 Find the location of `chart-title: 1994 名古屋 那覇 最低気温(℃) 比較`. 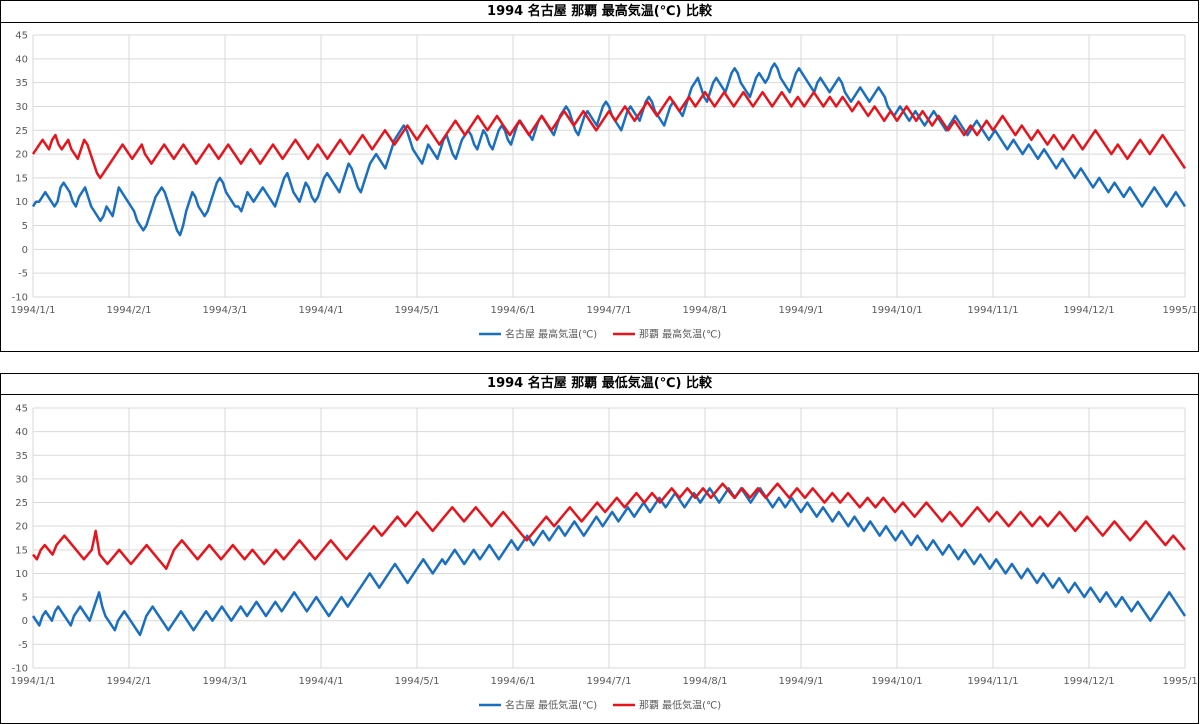

chart-title: 1994 名古屋 那覇 最低気温(℃) 比較 is located at coordinates (599, 384).